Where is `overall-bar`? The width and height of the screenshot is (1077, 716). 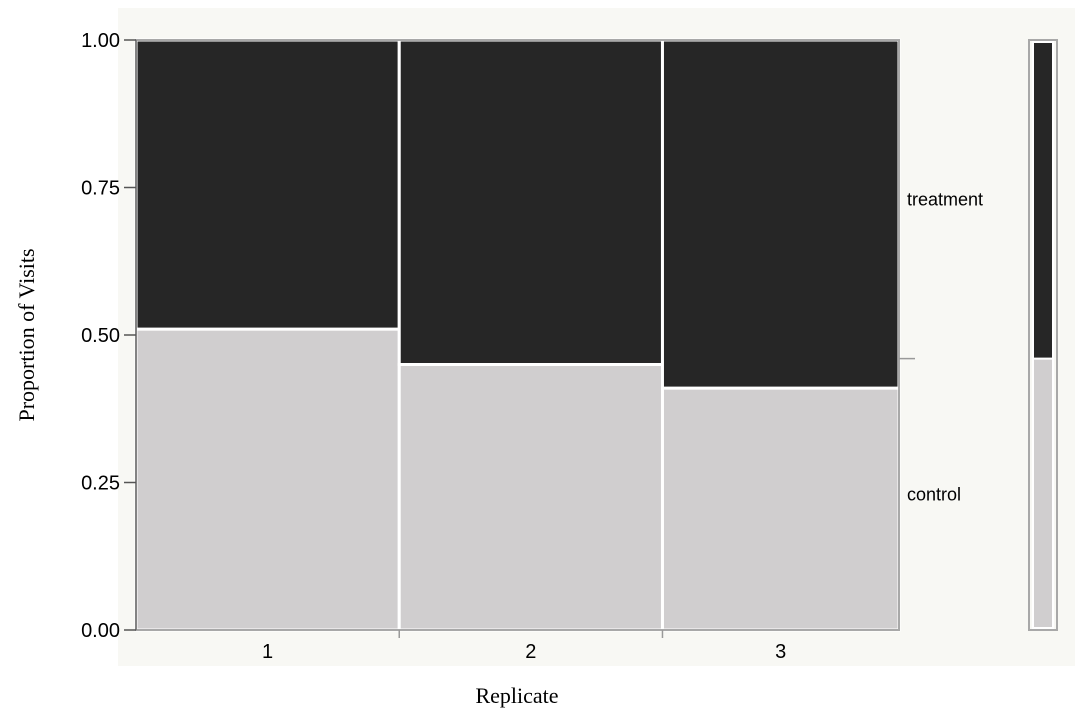 overall-bar is located at coordinates (1043, 335).